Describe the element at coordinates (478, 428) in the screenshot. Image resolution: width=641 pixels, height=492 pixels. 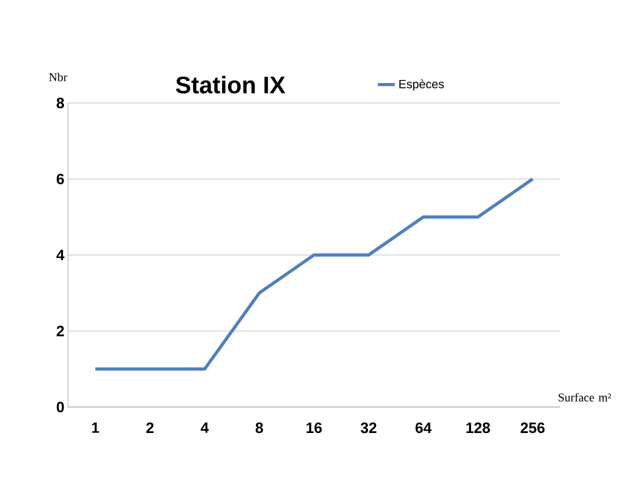
I see `x-tick-label: 128` at that location.